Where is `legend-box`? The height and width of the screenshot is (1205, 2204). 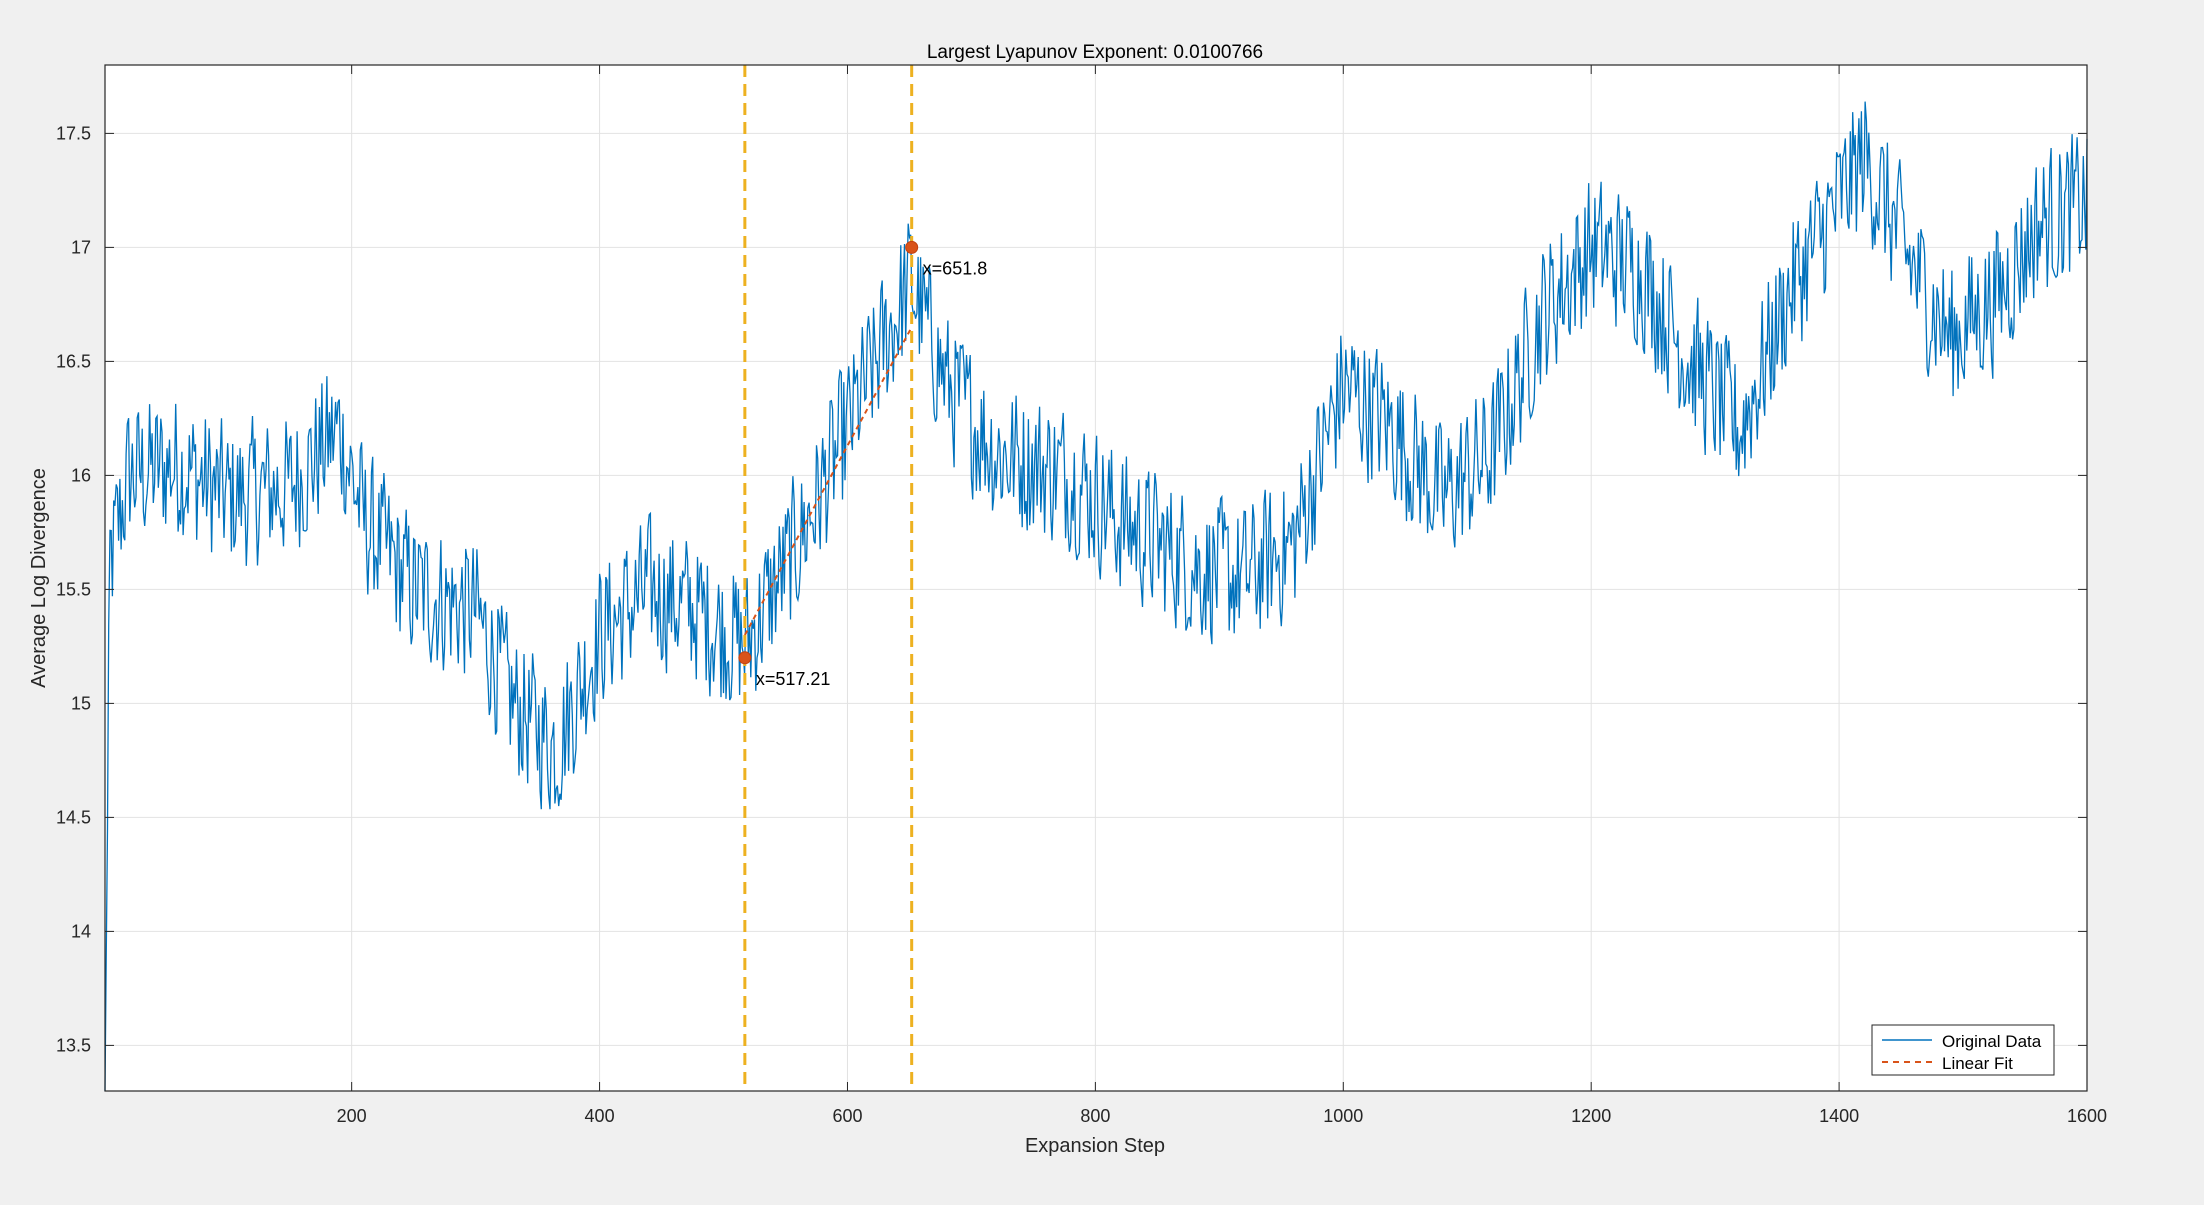
legend-box is located at coordinates (1963, 1050).